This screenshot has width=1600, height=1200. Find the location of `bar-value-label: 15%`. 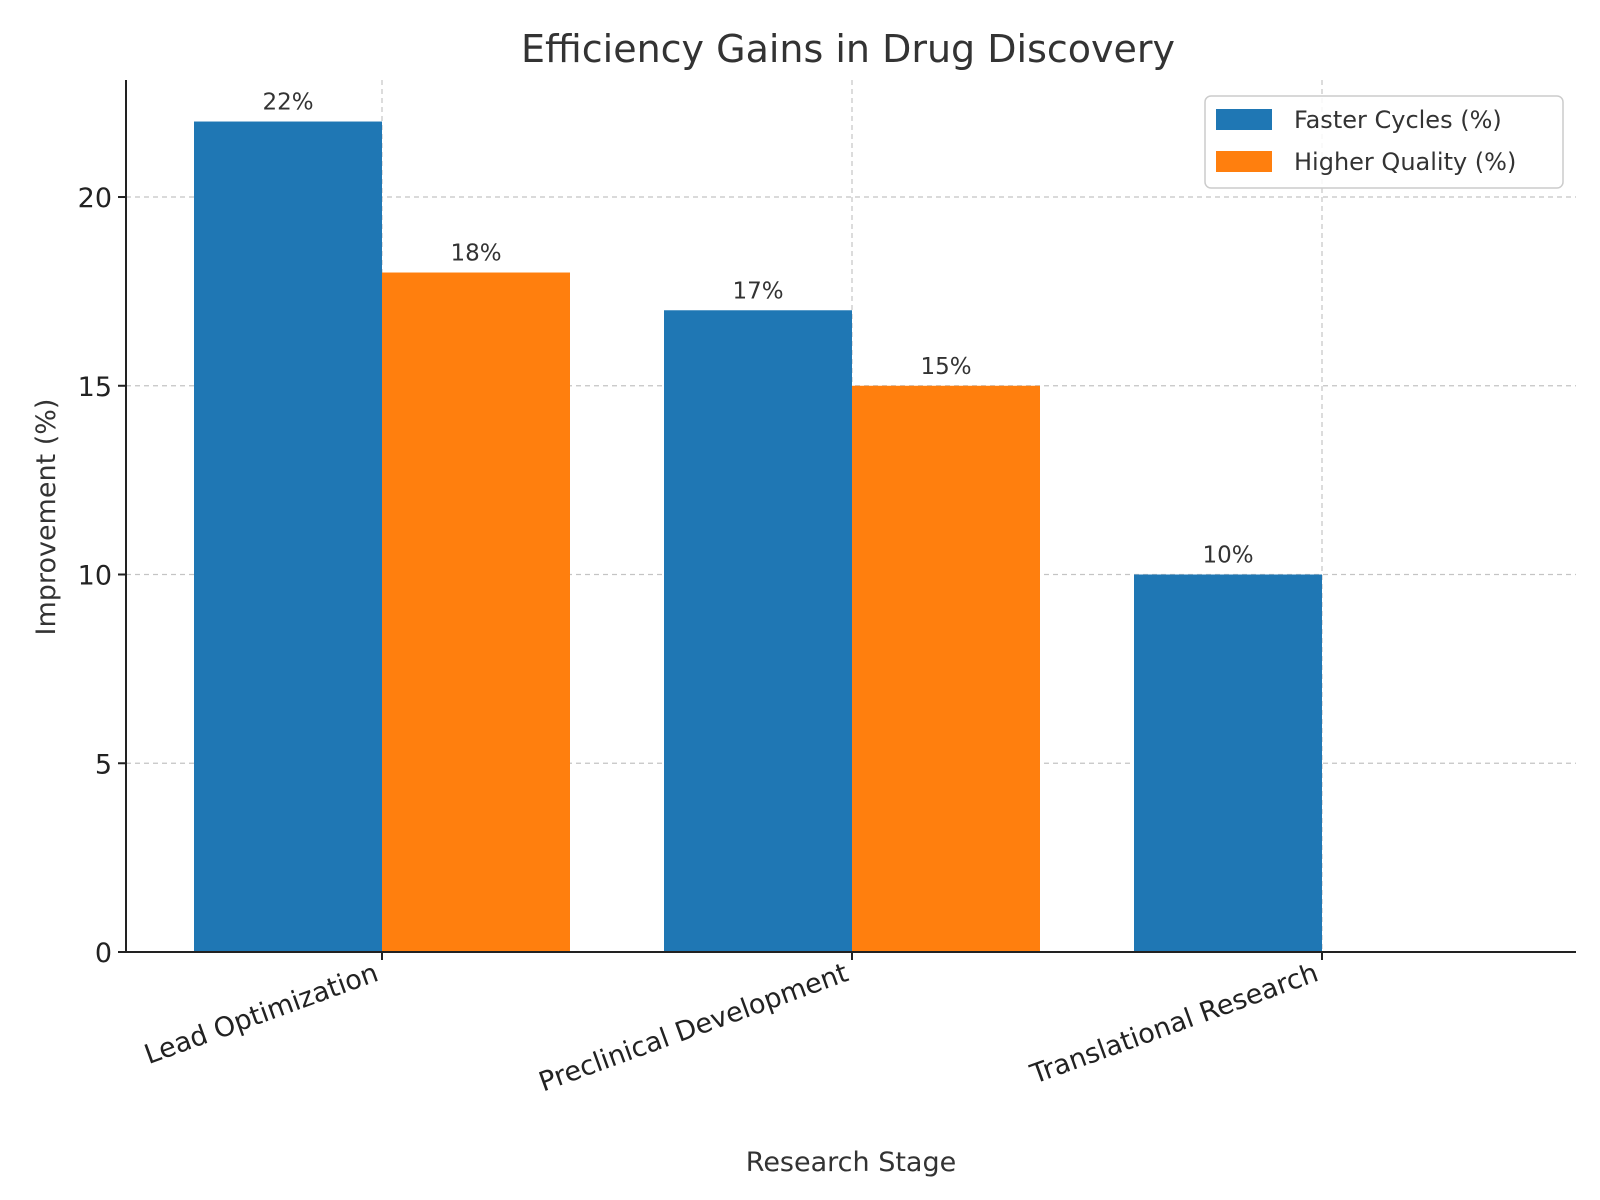

bar-value-label: 15% is located at coordinates (945, 367).